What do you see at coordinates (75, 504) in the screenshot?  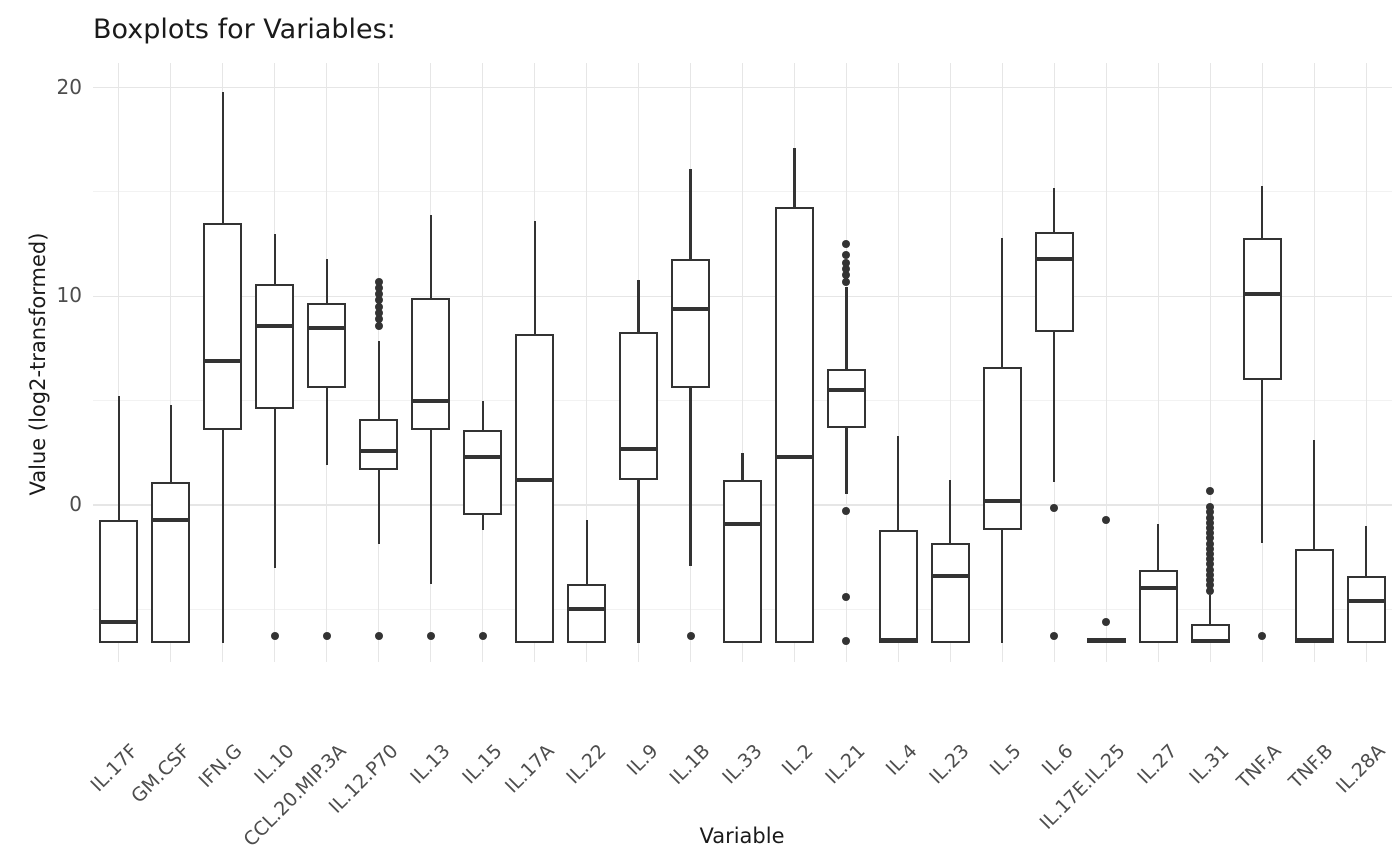 I see `y-tick-label: 0` at bounding box center [75, 504].